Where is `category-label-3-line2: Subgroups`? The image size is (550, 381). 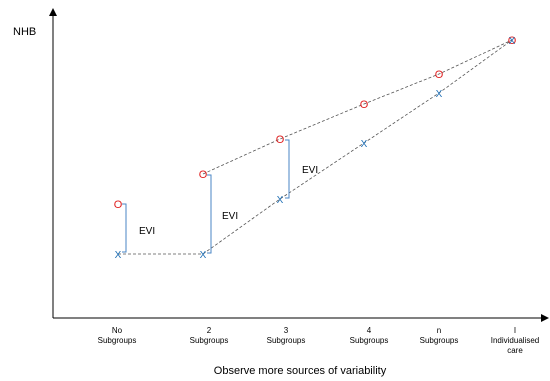
category-label-3-line2: Subgroups is located at coordinates (286, 340).